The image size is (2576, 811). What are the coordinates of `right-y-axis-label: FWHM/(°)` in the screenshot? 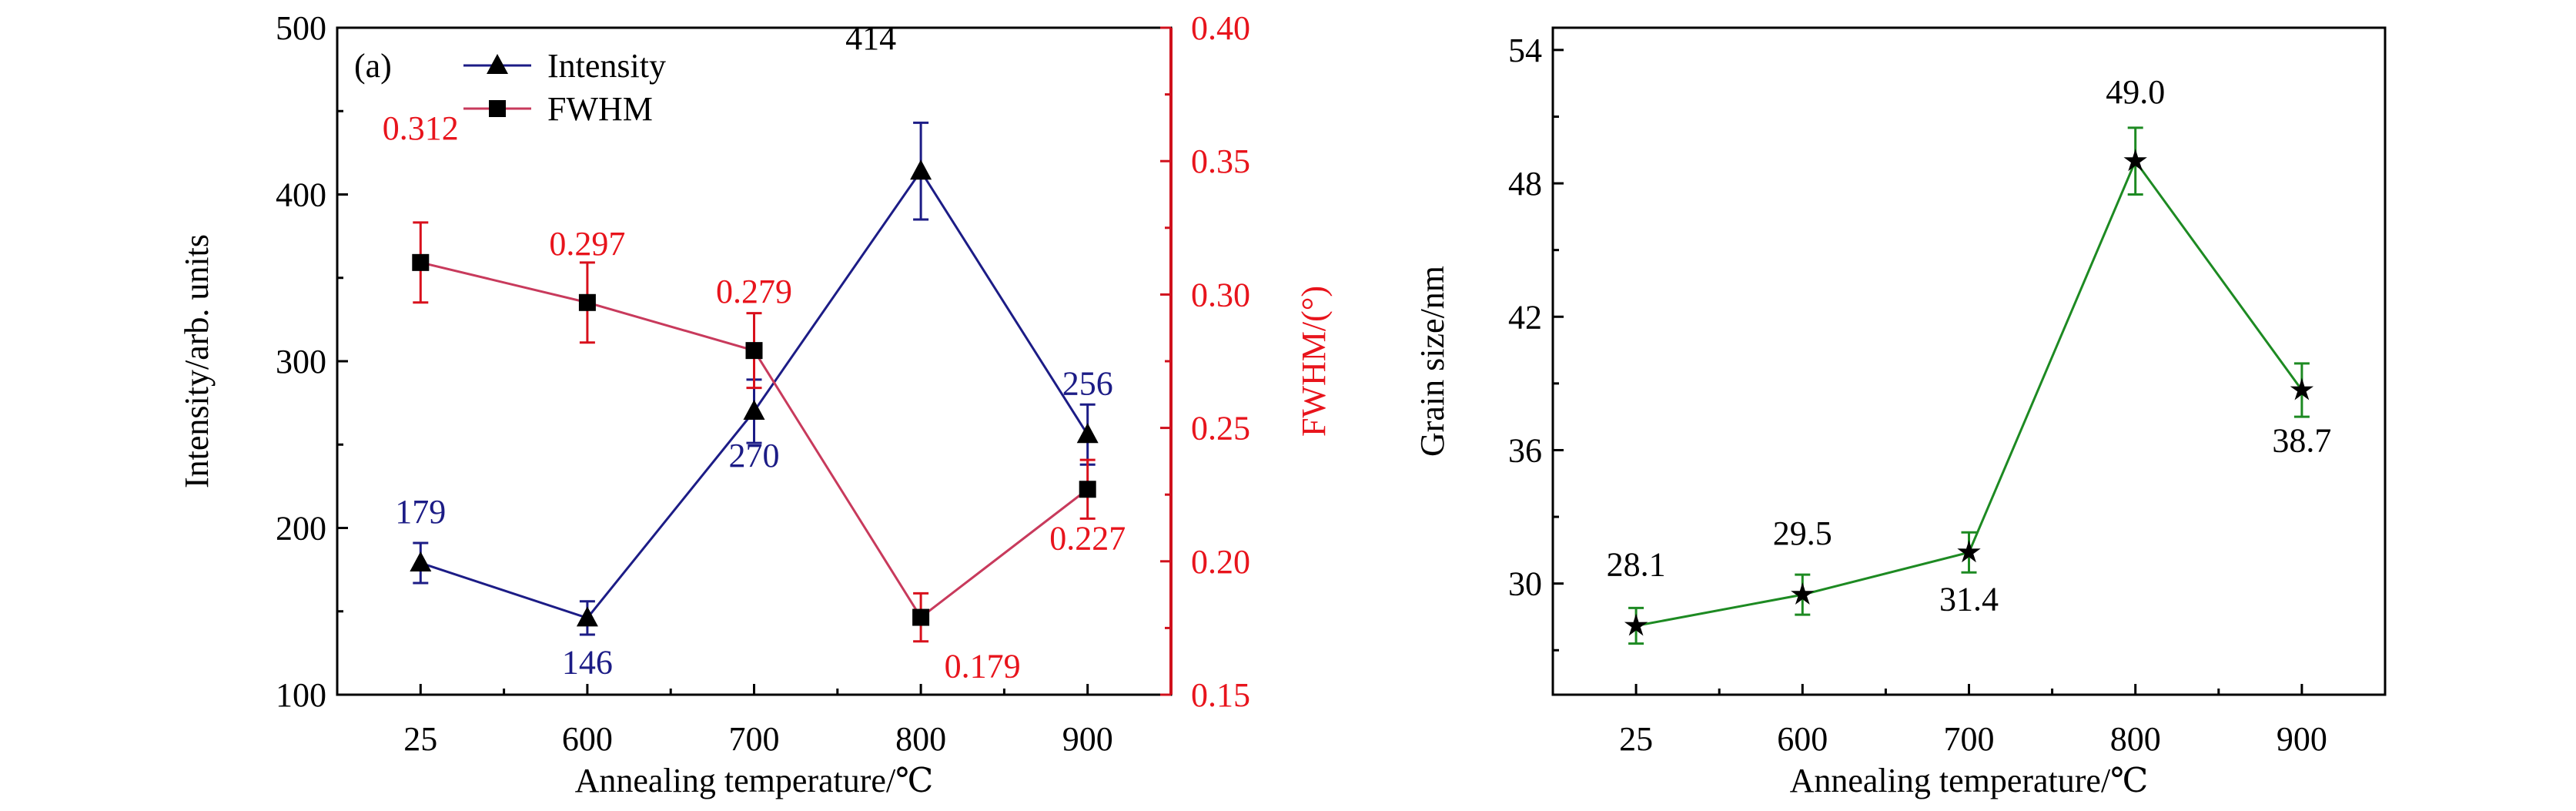 It's located at (1314, 361).